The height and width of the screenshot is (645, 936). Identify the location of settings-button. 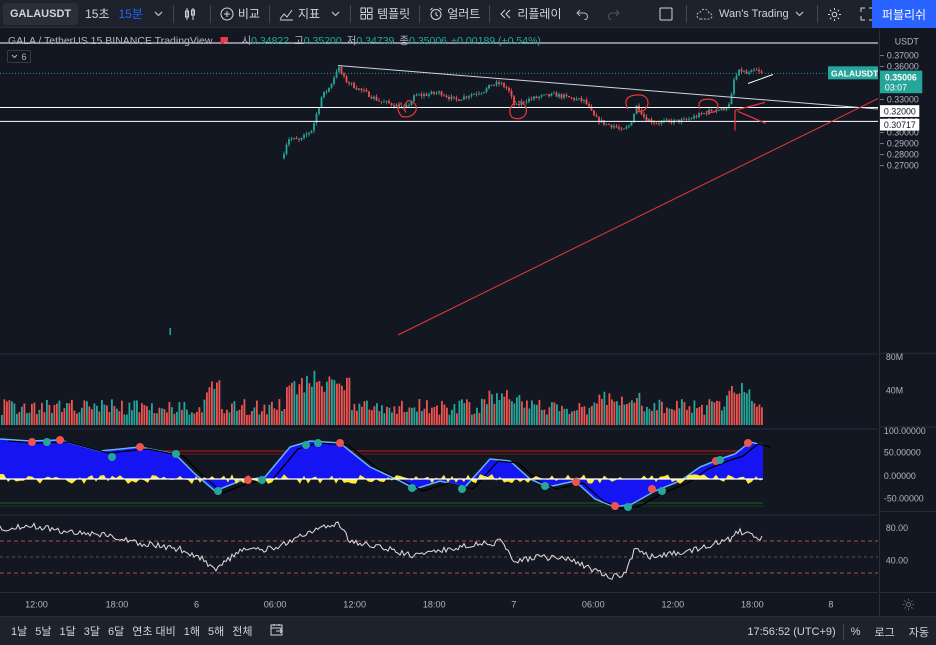
(836, 14).